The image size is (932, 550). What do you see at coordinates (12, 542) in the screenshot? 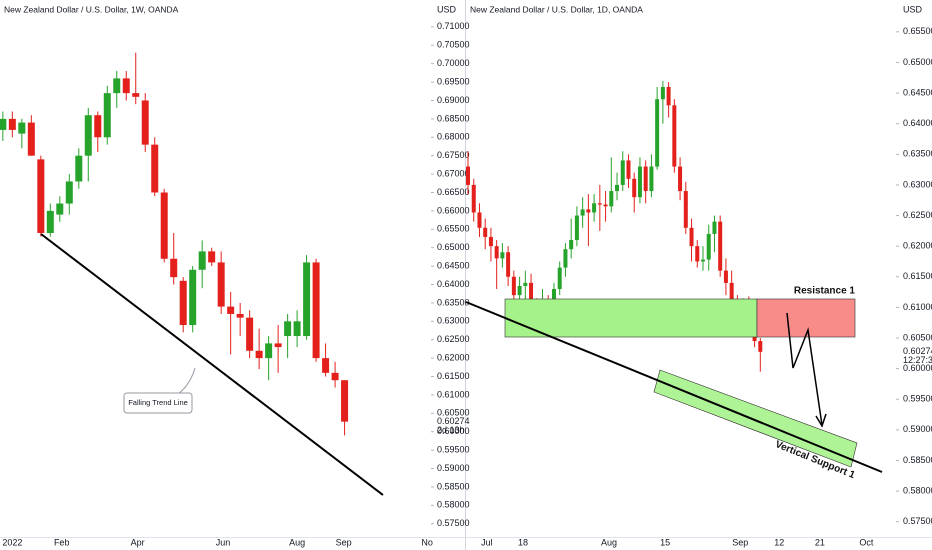
I see `x-tick-label: 2022` at bounding box center [12, 542].